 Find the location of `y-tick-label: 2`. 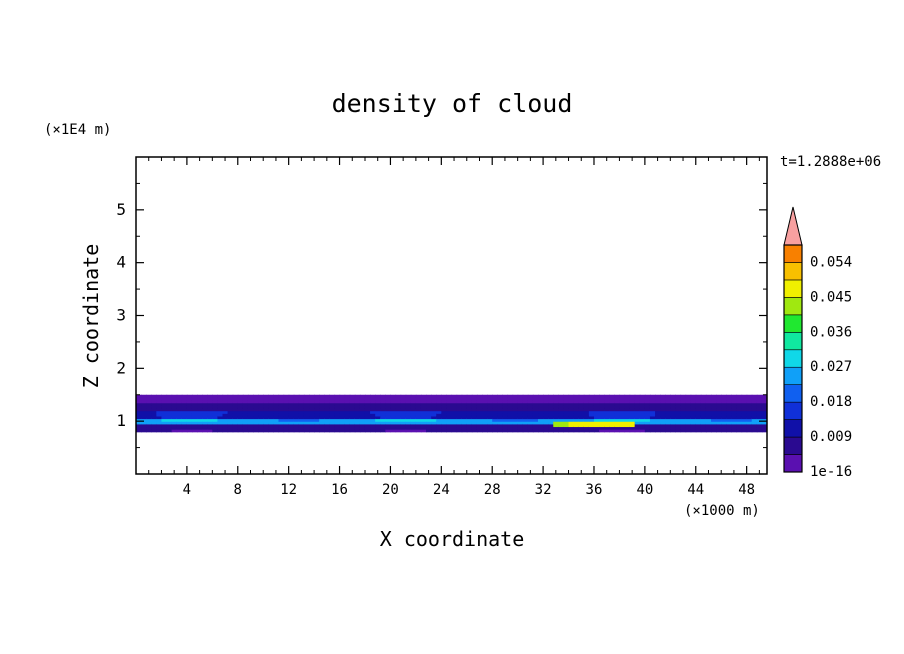

y-tick-label: 2 is located at coordinates (121, 367).